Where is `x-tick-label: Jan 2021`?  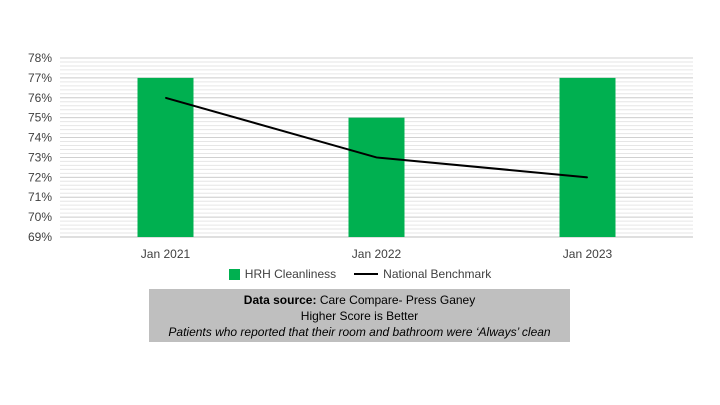 x-tick-label: Jan 2021 is located at coordinates (166, 254).